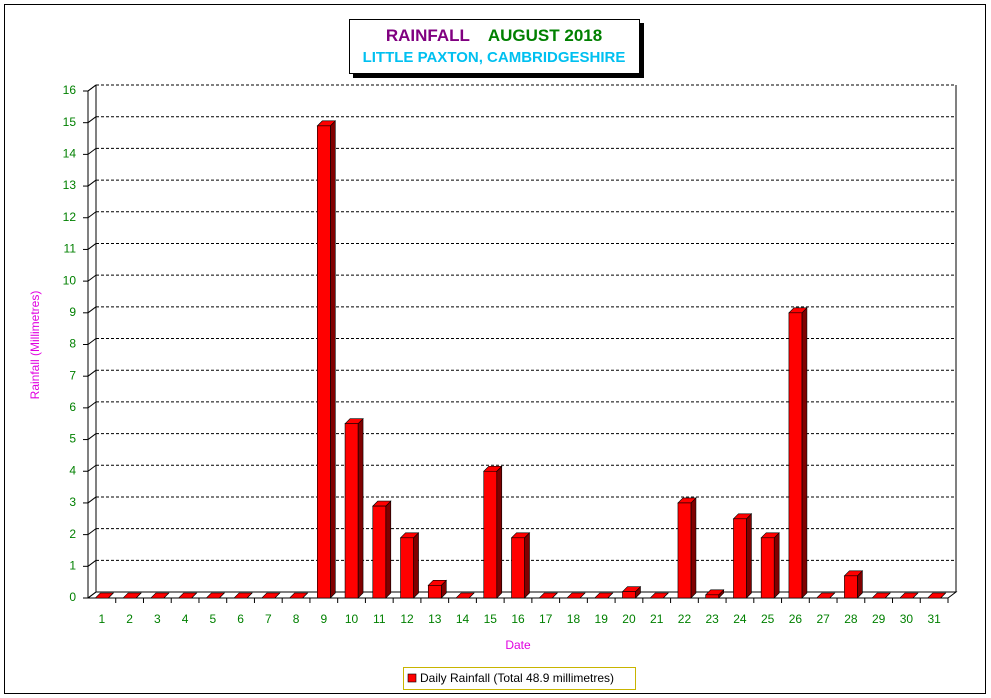 This screenshot has height=698, width=991. I want to click on y-tick-label: 7, so click(72, 375).